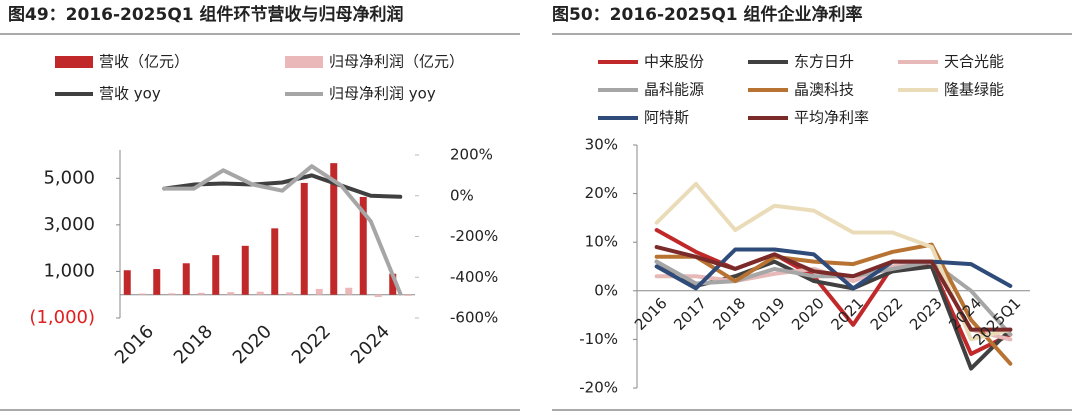 This screenshot has width=1072, height=420. What do you see at coordinates (824, 62) in the screenshot?
I see `legend-label: 东方日升` at bounding box center [824, 62].